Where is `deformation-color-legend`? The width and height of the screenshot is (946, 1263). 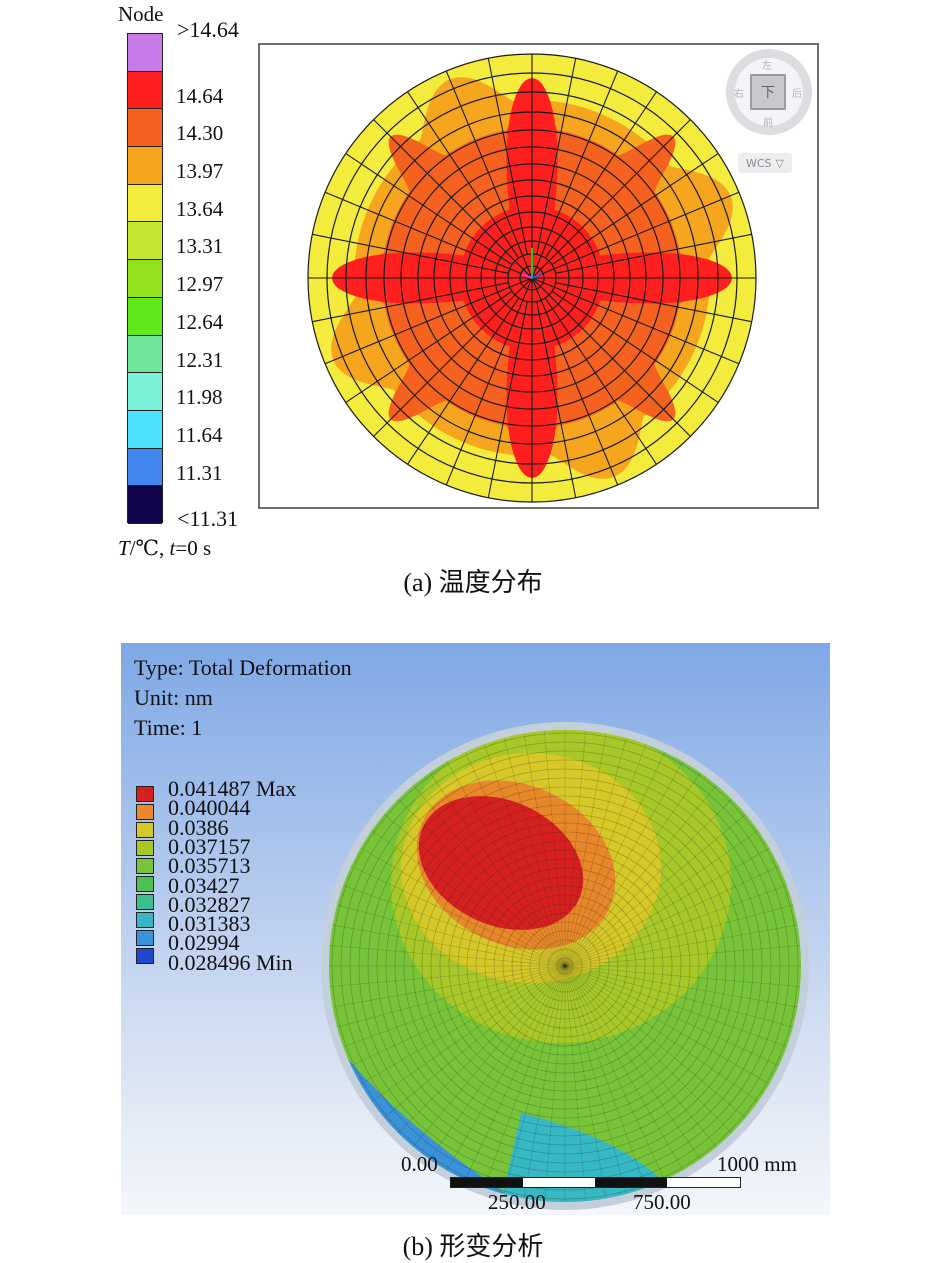 deformation-color-legend is located at coordinates (145, 875).